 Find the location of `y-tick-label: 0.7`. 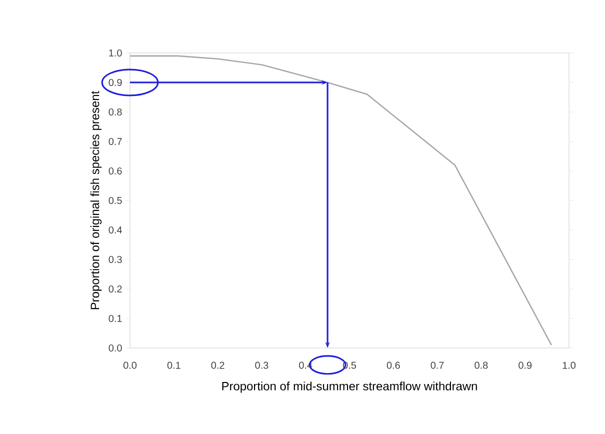

y-tick-label: 0.7 is located at coordinates (115, 142).